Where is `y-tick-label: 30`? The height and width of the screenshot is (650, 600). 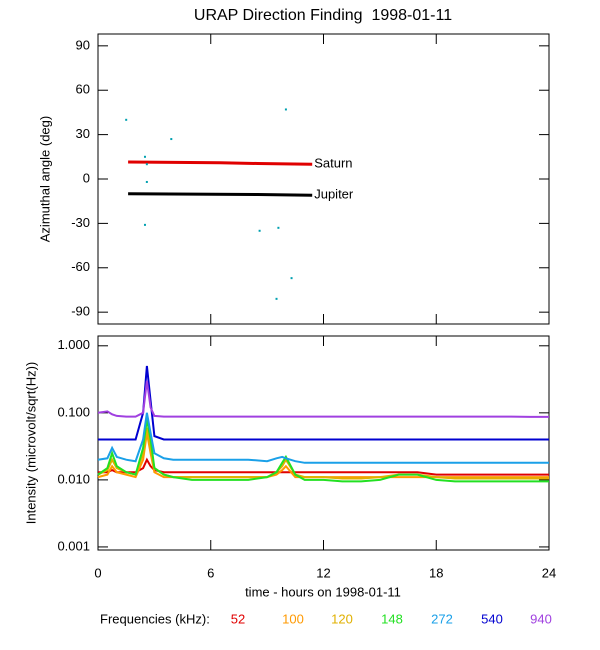
y-tick-label: 30 is located at coordinates (83, 133).